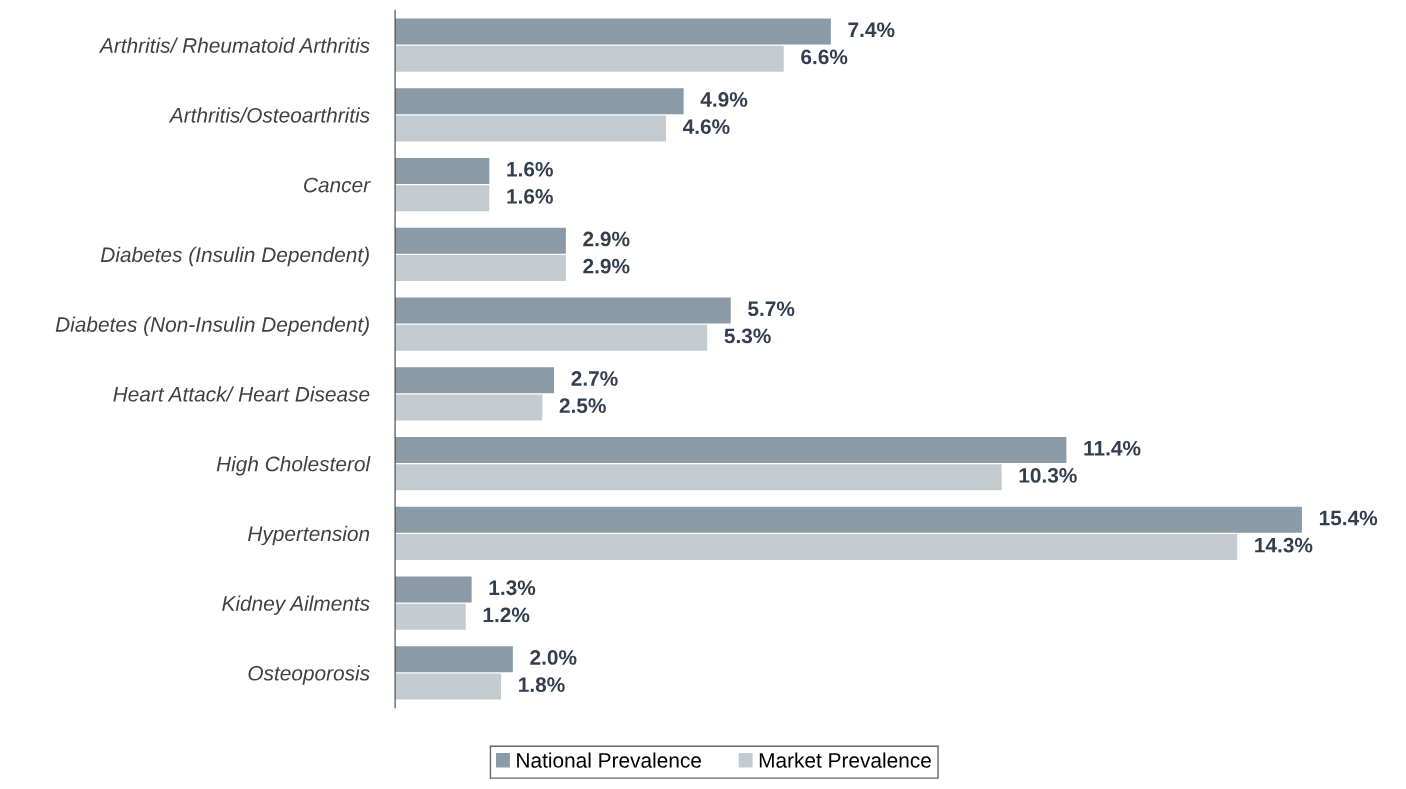 The height and width of the screenshot is (789, 1406). What do you see at coordinates (542, 685) in the screenshot?
I see `data-label: 1.8%` at bounding box center [542, 685].